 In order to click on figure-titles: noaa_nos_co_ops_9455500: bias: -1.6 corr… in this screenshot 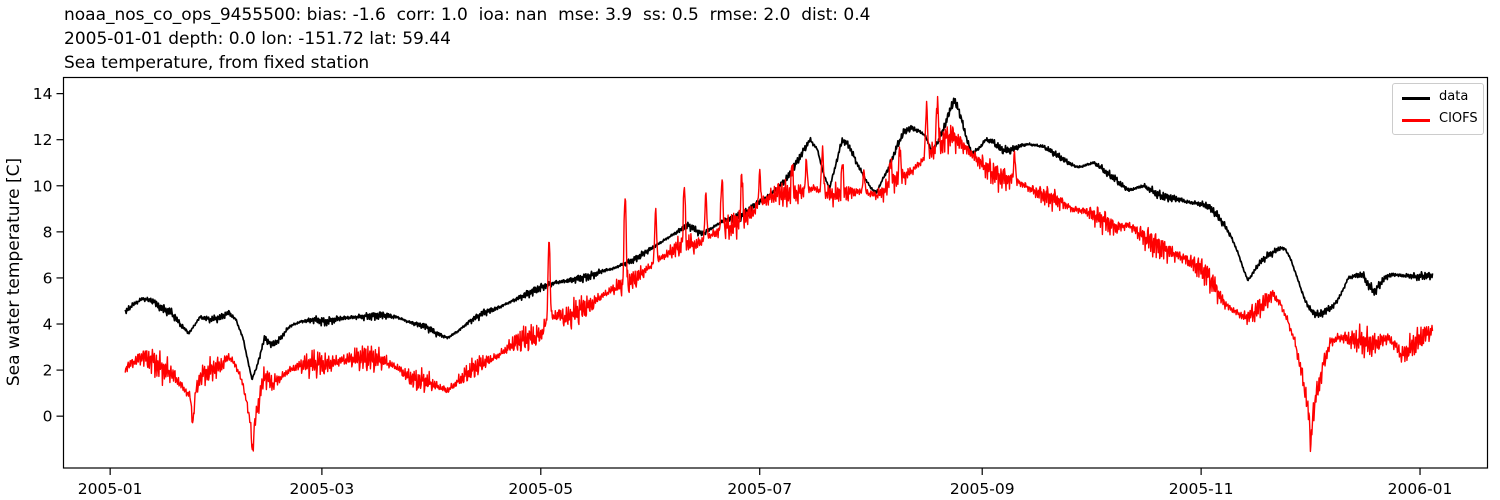, I will do `click(467, 39)`.